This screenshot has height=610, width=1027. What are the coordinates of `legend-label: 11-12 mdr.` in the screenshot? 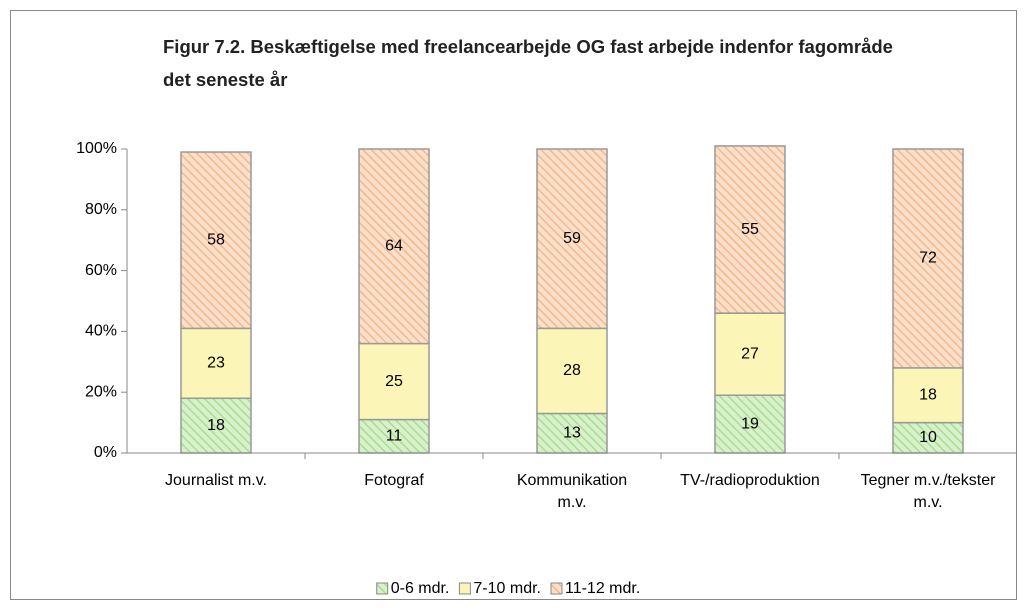 It's located at (602, 588).